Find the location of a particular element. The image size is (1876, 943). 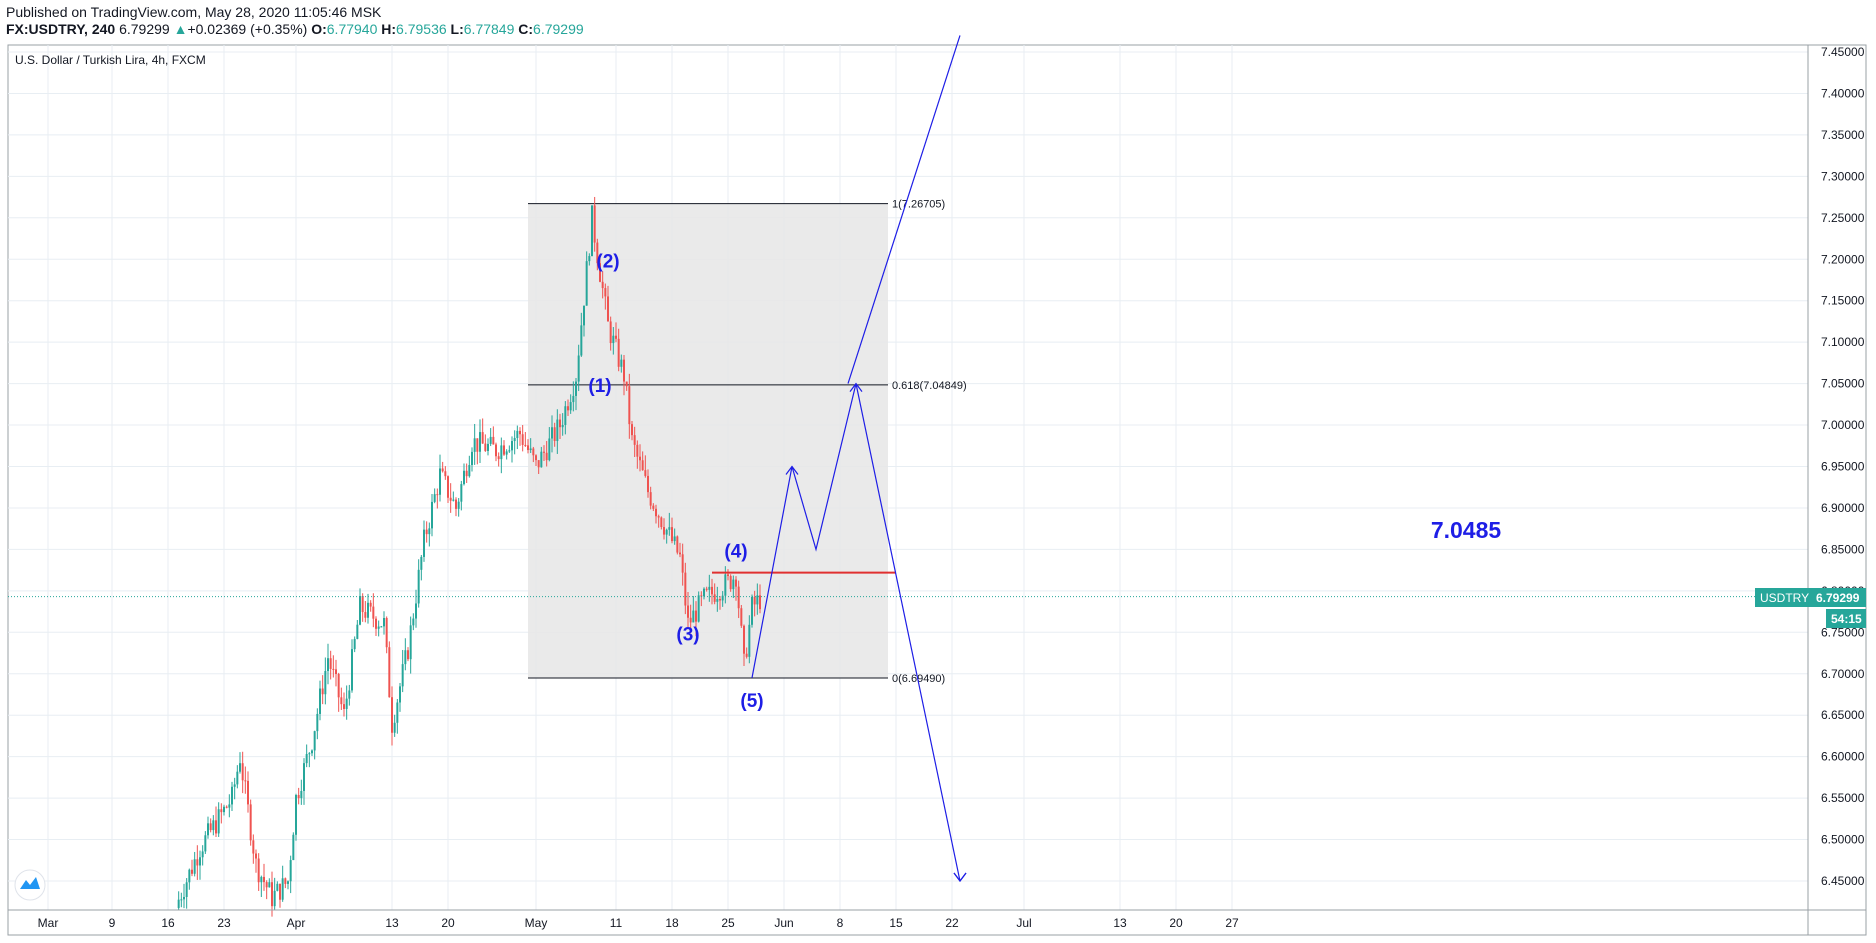

price-tick-label: 7.30000 is located at coordinates (1843, 176).